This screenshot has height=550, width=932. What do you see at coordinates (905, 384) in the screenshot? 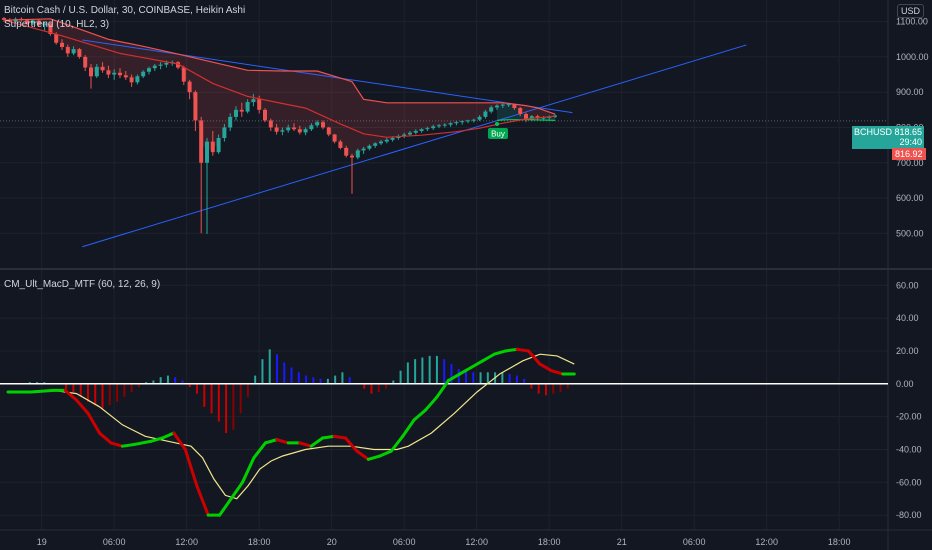
I see `macd-tick-label: 0.00` at bounding box center [905, 384].